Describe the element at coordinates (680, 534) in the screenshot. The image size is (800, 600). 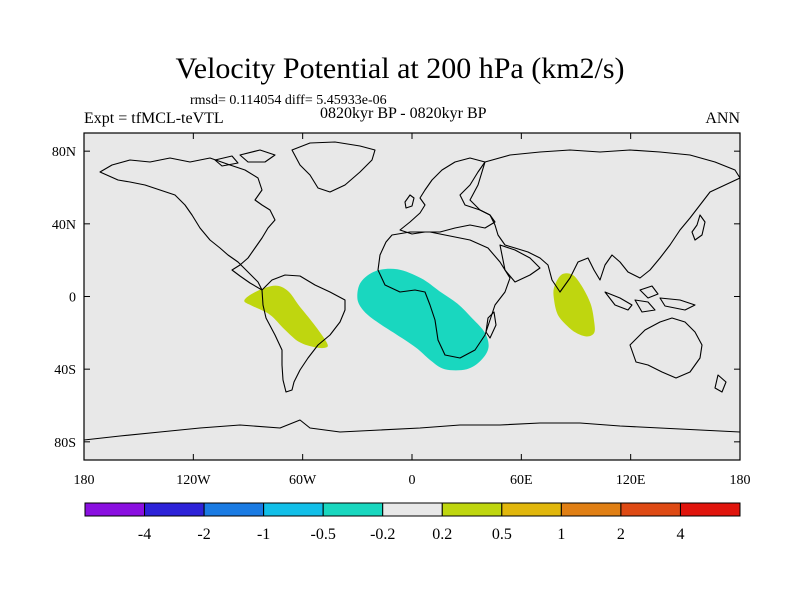
I see `colorbar-label: 4` at that location.